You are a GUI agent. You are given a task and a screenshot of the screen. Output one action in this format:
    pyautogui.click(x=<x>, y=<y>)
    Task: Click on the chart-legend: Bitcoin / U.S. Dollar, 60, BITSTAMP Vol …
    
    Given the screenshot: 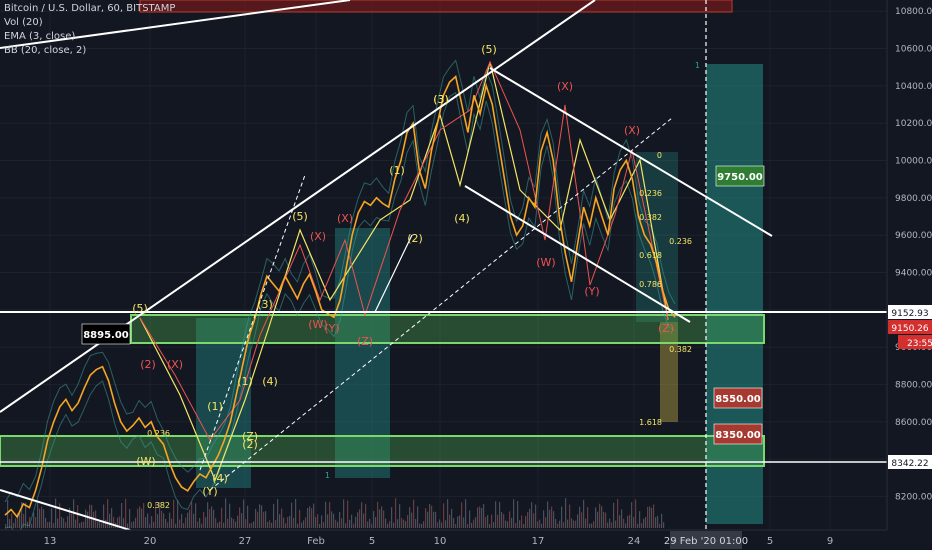 What is the action you would take?
    pyautogui.click(x=89, y=30)
    